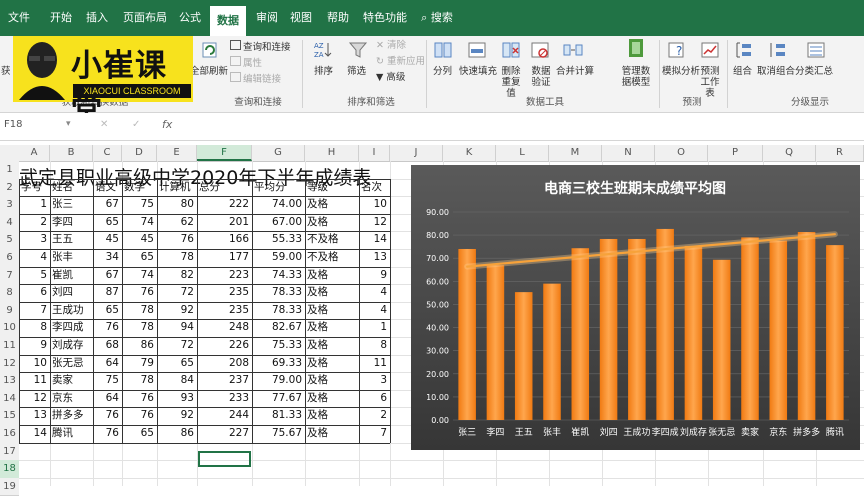  I want to click on table-cell: 10, so click(380, 204).